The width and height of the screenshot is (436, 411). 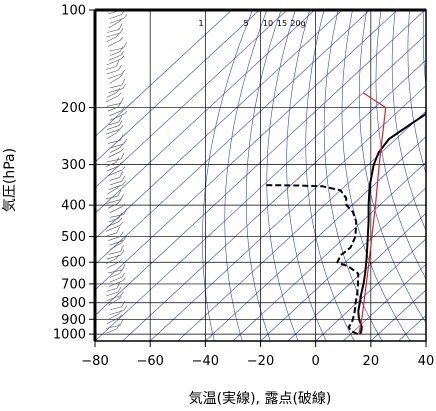 What do you see at coordinates (73, 165) in the screenshot?
I see `y-tick-label: 300` at bounding box center [73, 165].